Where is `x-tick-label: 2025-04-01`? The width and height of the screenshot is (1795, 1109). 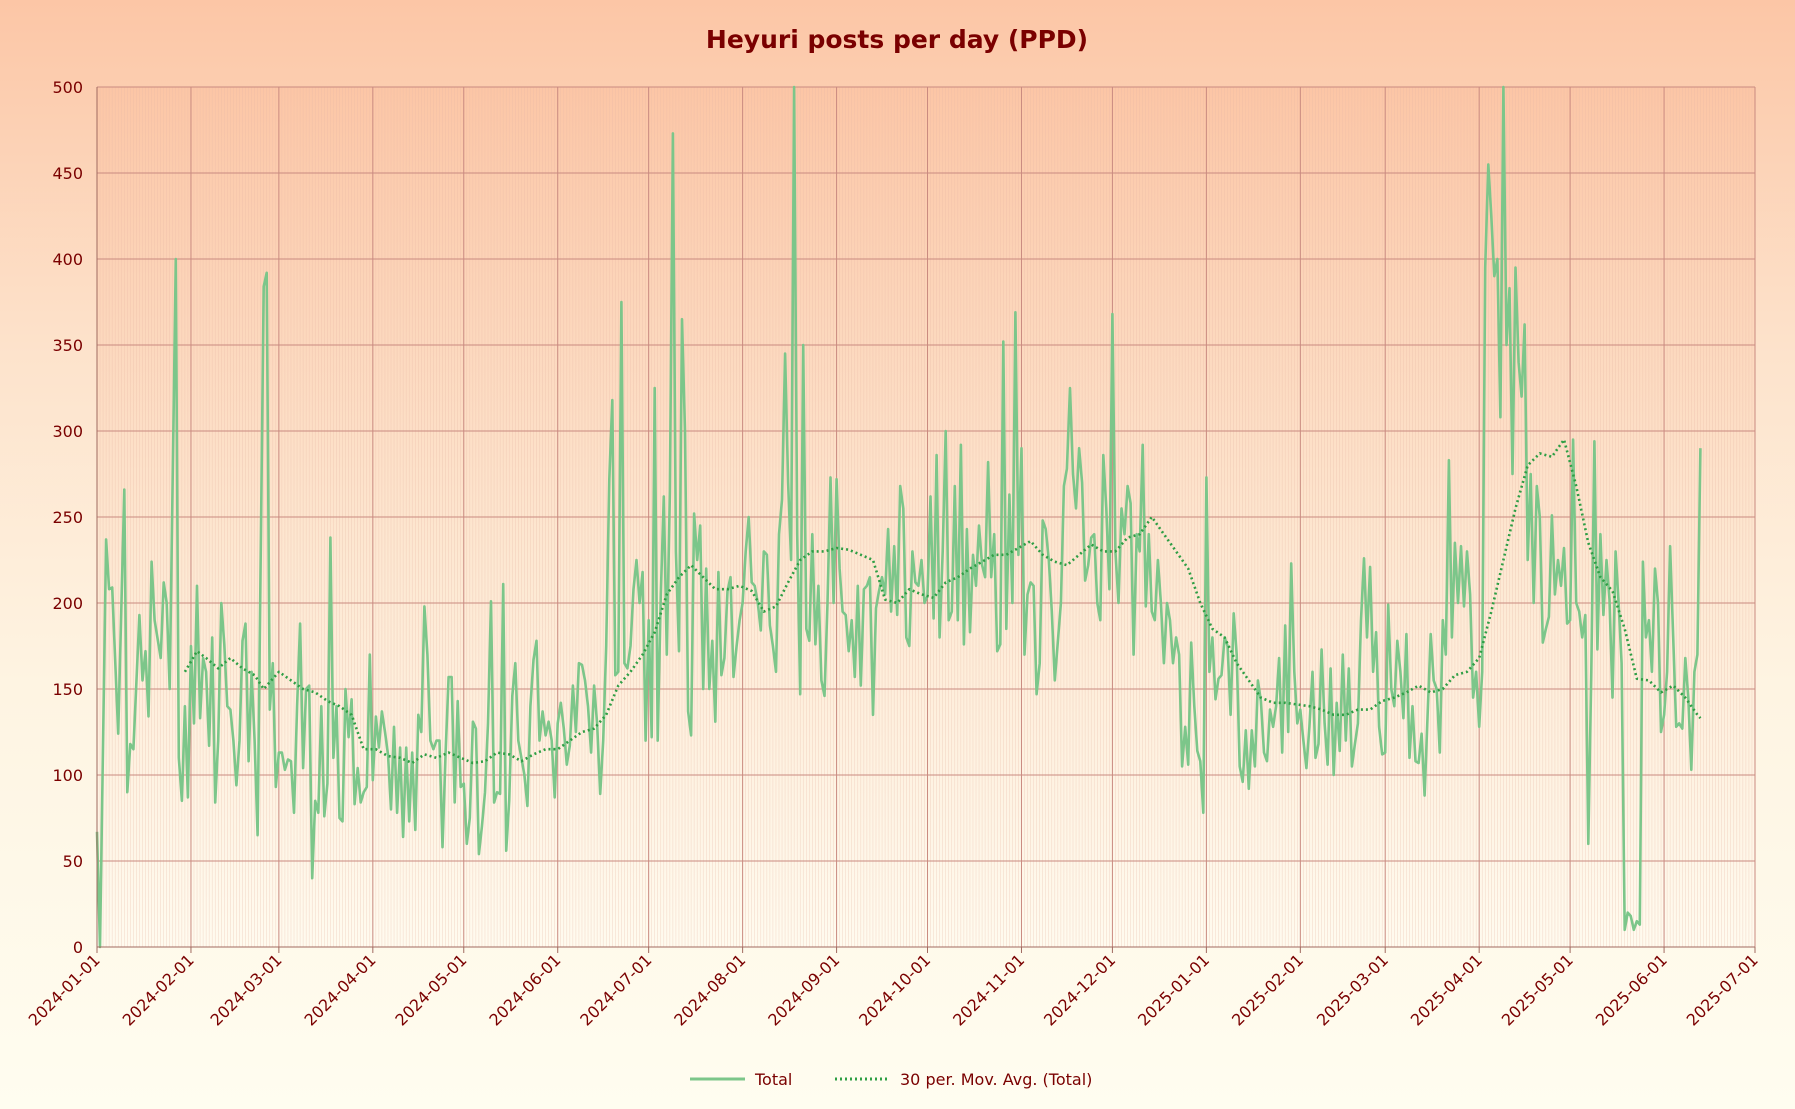 x-tick-label: 2025-04-01 is located at coordinates (1446, 989).